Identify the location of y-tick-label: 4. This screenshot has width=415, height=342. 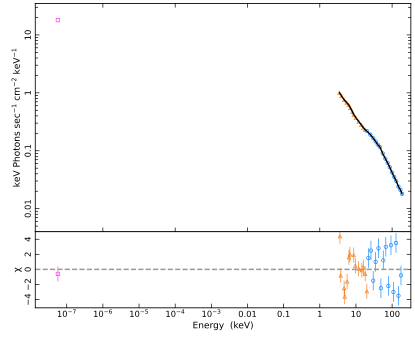
(27, 239).